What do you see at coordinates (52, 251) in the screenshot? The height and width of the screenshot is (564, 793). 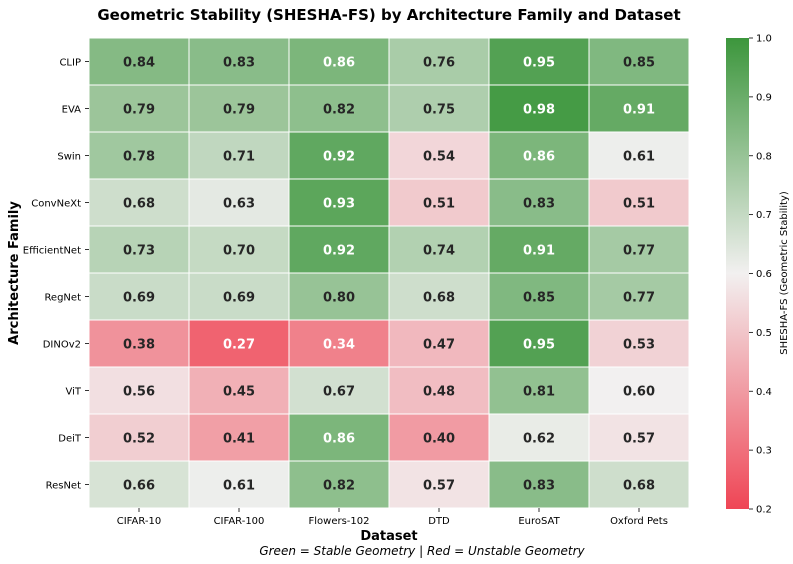 I see `y-tick-label: EfficientNet` at bounding box center [52, 251].